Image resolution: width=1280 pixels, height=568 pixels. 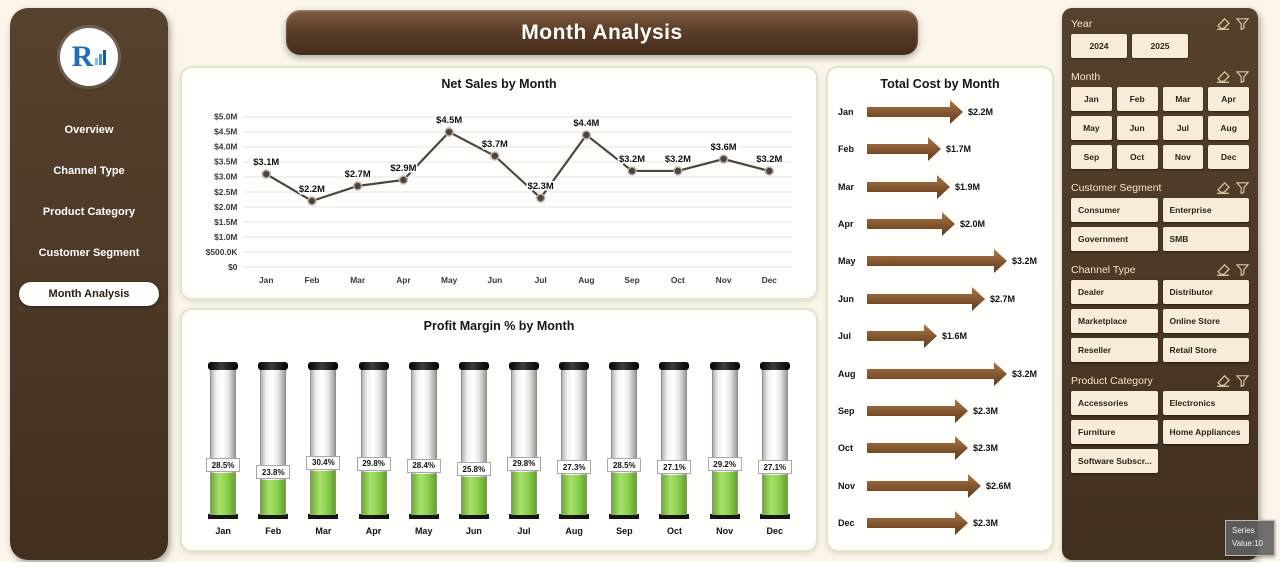 What do you see at coordinates (1228, 99) in the screenshot?
I see `filter-month-apr: Apr` at bounding box center [1228, 99].